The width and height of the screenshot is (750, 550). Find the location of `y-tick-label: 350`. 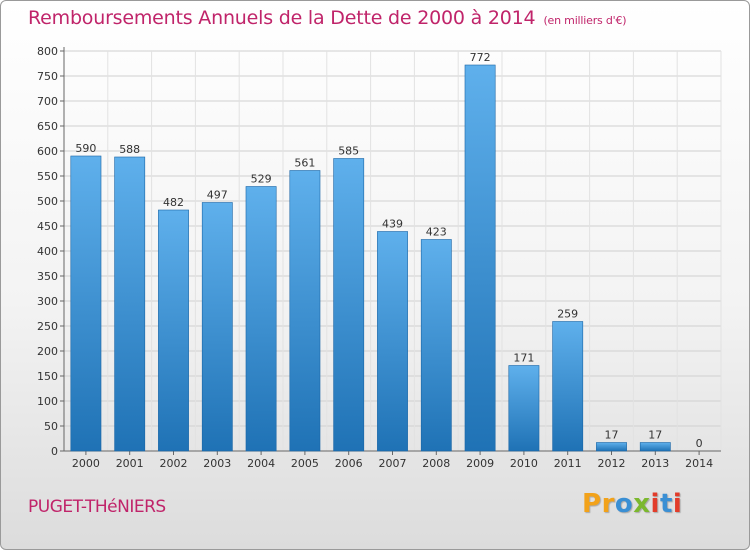

y-tick-label: 350 is located at coordinates (47, 276).